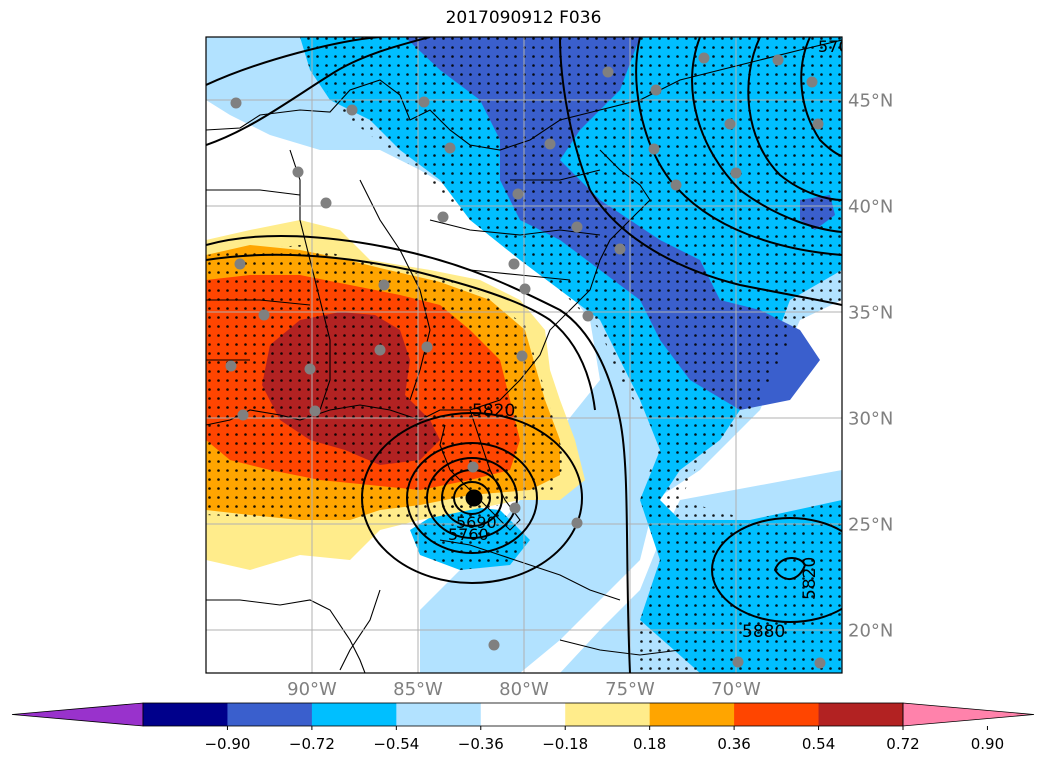  I want to click on contour-label: 5690, so click(476, 522).